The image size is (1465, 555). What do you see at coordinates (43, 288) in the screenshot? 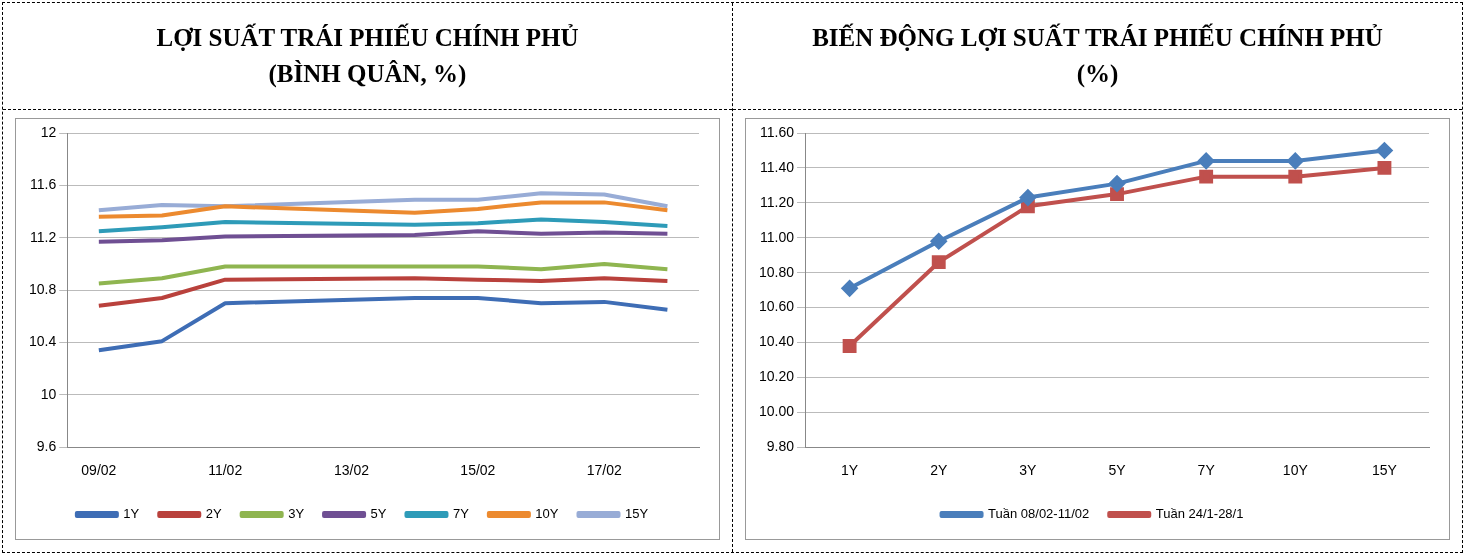
I see `y-tick-label: 10.8` at bounding box center [43, 288].